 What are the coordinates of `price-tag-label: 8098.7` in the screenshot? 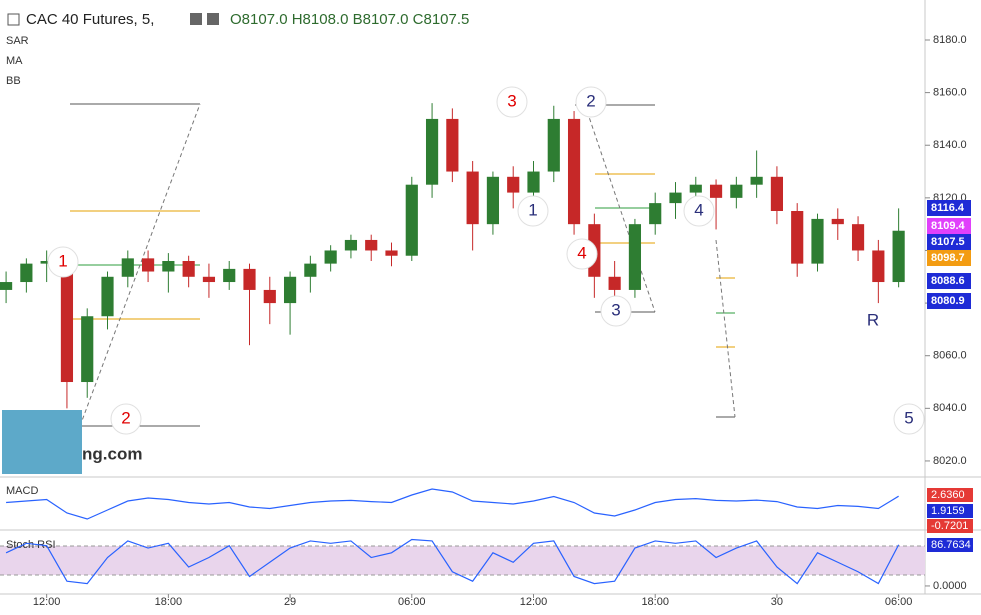 It's located at (948, 258).